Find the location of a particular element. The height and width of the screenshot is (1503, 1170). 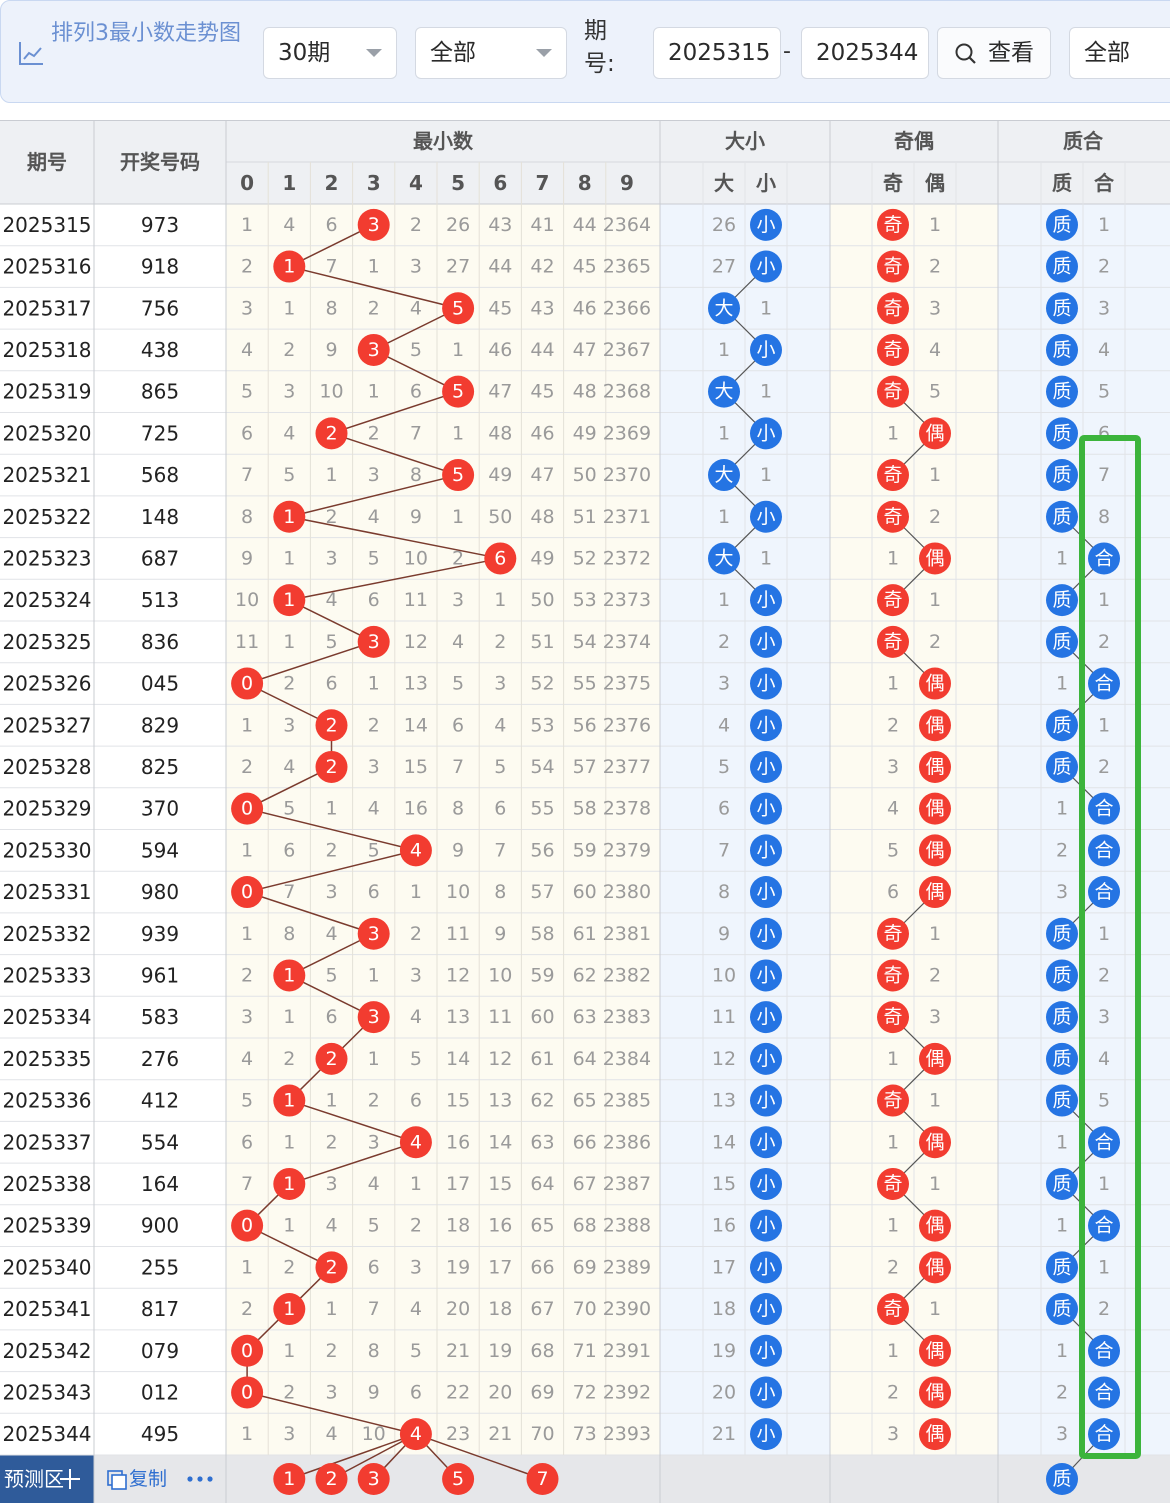

number-cell: 817 is located at coordinates (160, 1309).